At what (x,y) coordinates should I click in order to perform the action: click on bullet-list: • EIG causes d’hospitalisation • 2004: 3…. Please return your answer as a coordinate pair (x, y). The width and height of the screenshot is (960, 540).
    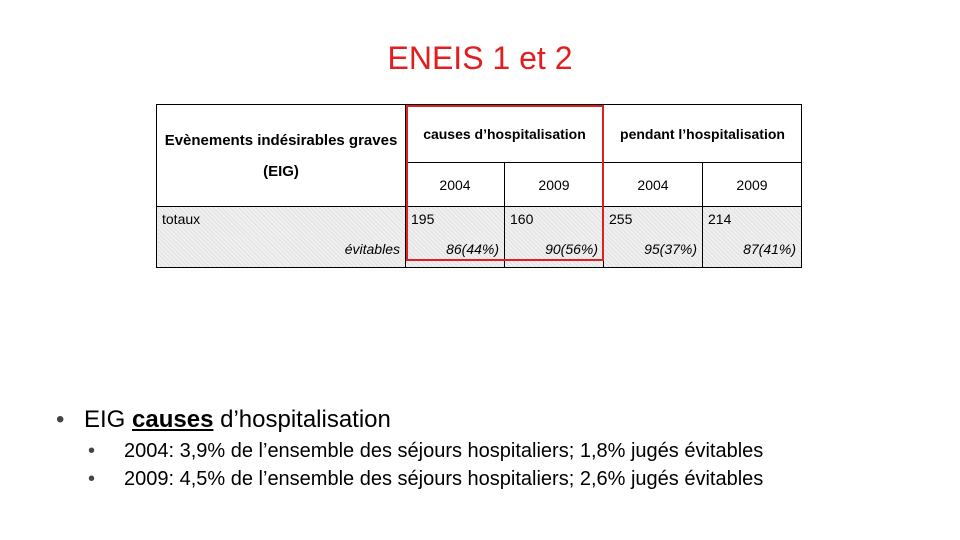
    Looking at the image, I should click on (409, 448).